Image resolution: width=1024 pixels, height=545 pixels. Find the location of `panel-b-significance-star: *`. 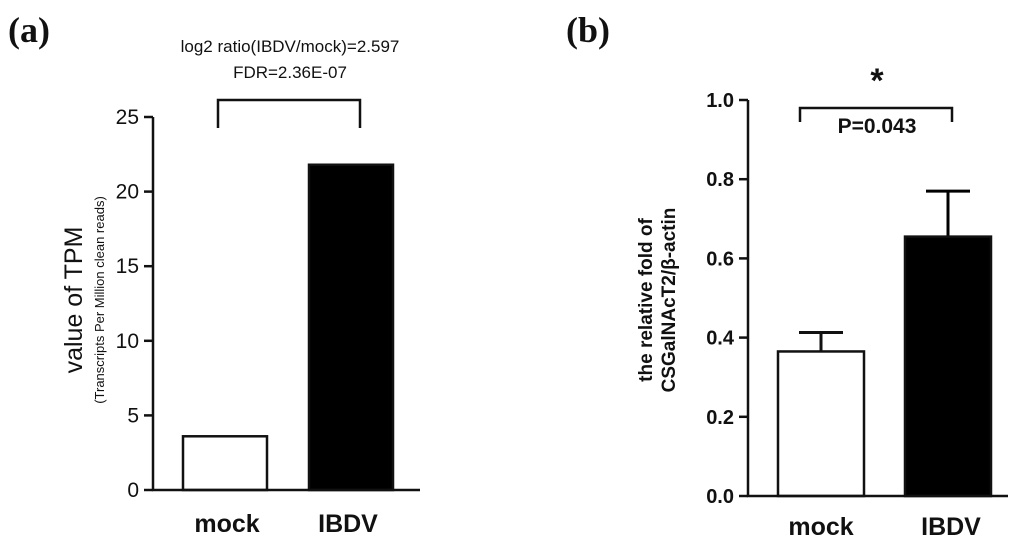

panel-b-significance-star: * is located at coordinates (877, 81).